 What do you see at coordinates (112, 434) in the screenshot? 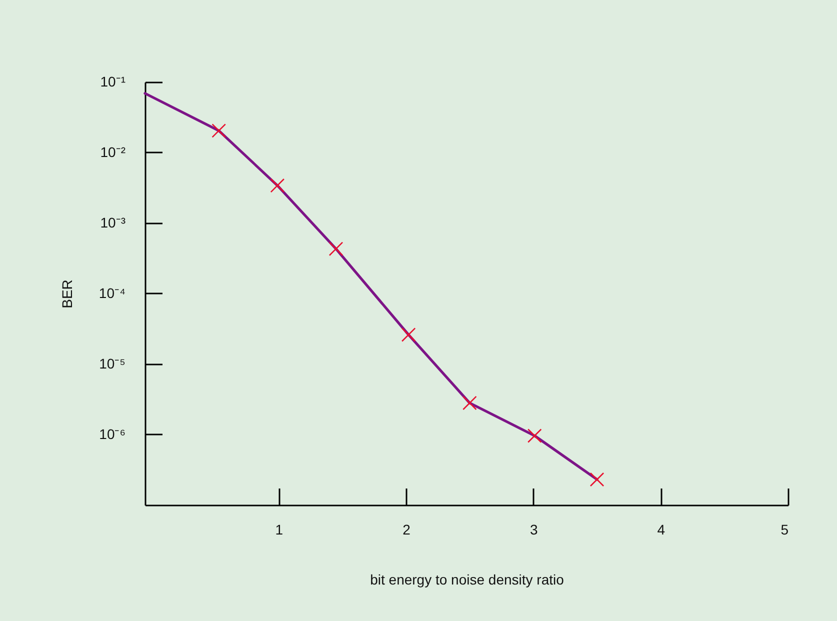
I see `y-tick-label: 10⁻⁶` at bounding box center [112, 434].